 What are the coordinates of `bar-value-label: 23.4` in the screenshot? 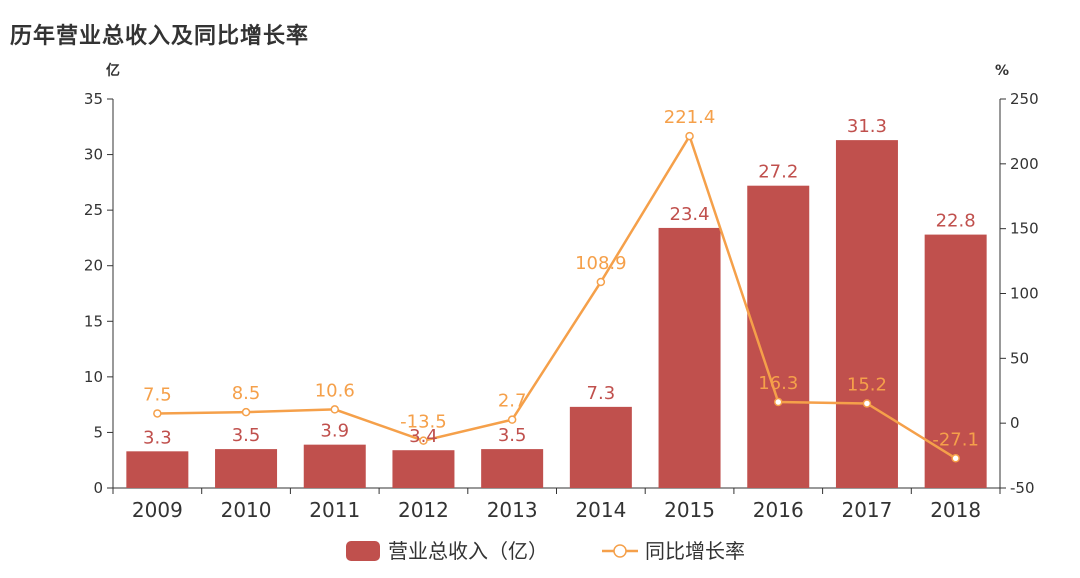 It's located at (690, 214).